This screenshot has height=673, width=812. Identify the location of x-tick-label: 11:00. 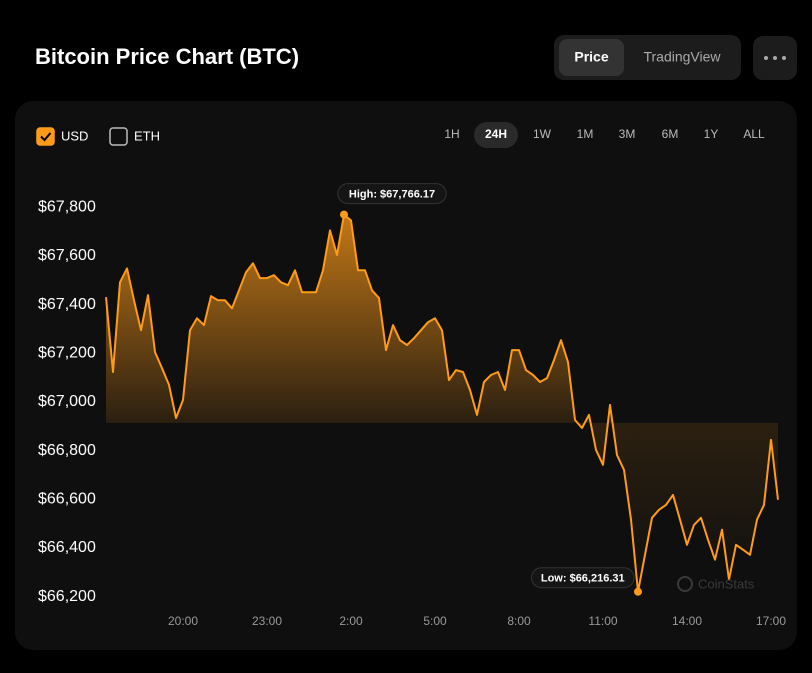
(602, 621).